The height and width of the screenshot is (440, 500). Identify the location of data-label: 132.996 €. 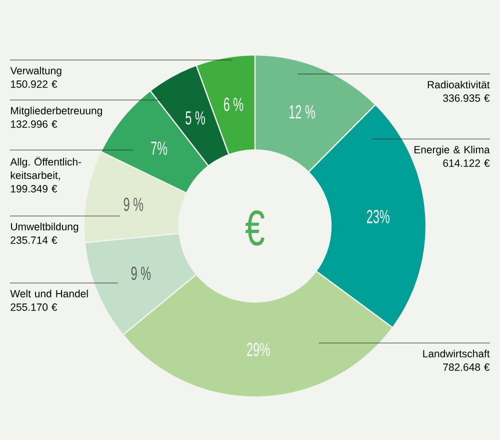
(34, 124).